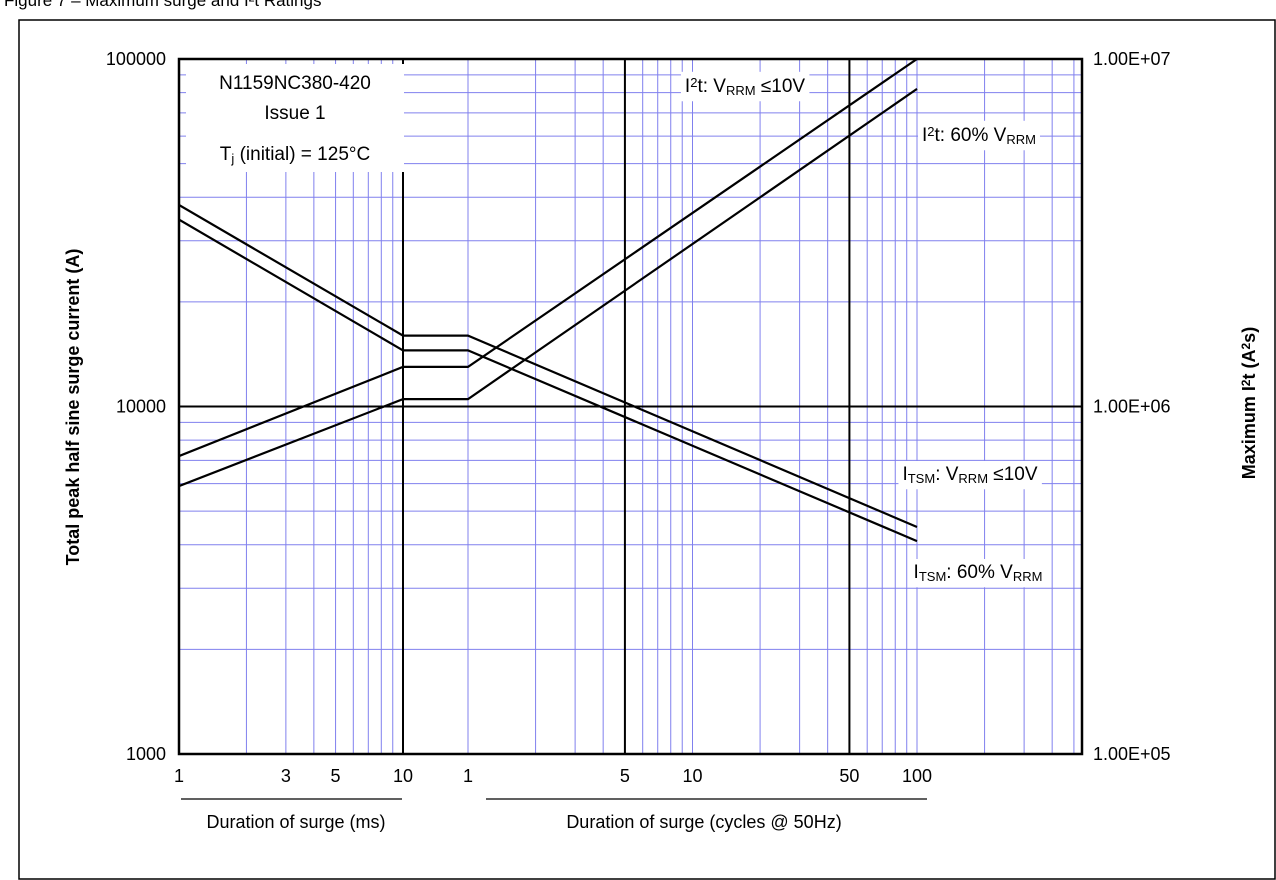 The width and height of the screenshot is (1276, 880). I want to click on y-right-axis-title: Maximum I2t (A2s), so click(1249, 403).